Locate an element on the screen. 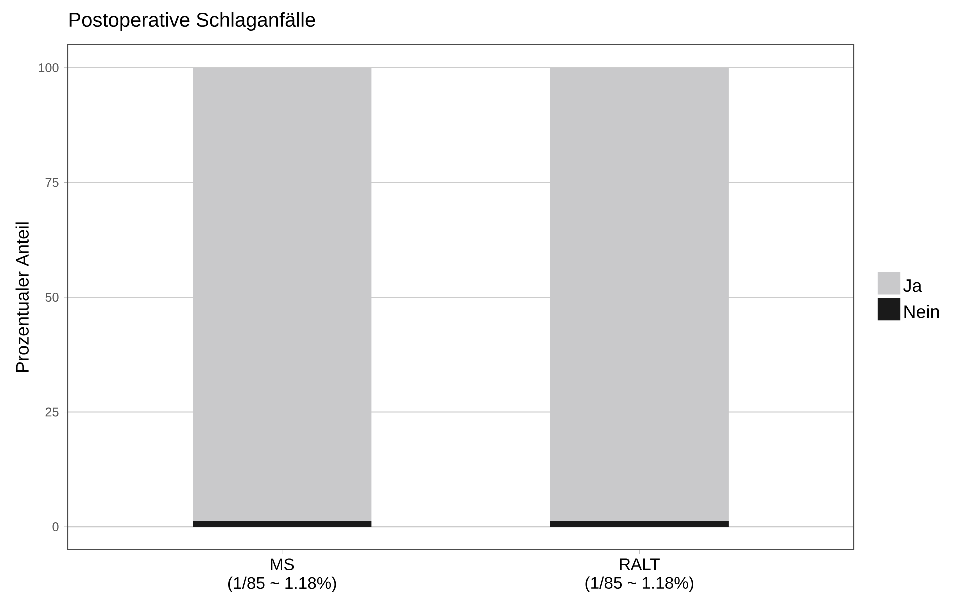  y-tick-label: 25 is located at coordinates (52, 412).